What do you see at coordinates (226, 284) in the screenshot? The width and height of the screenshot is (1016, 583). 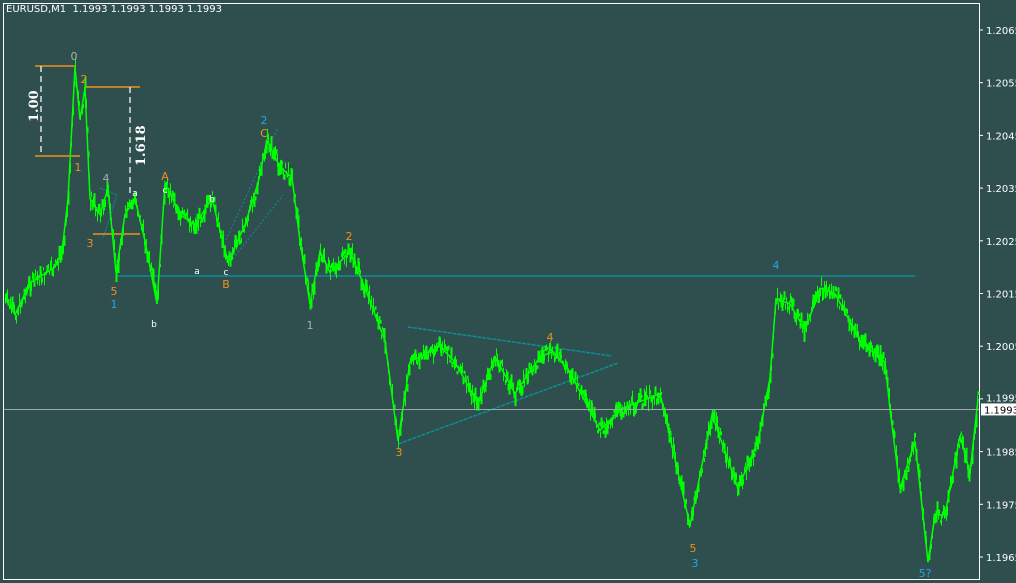 I see `wave-label: B` at bounding box center [226, 284].